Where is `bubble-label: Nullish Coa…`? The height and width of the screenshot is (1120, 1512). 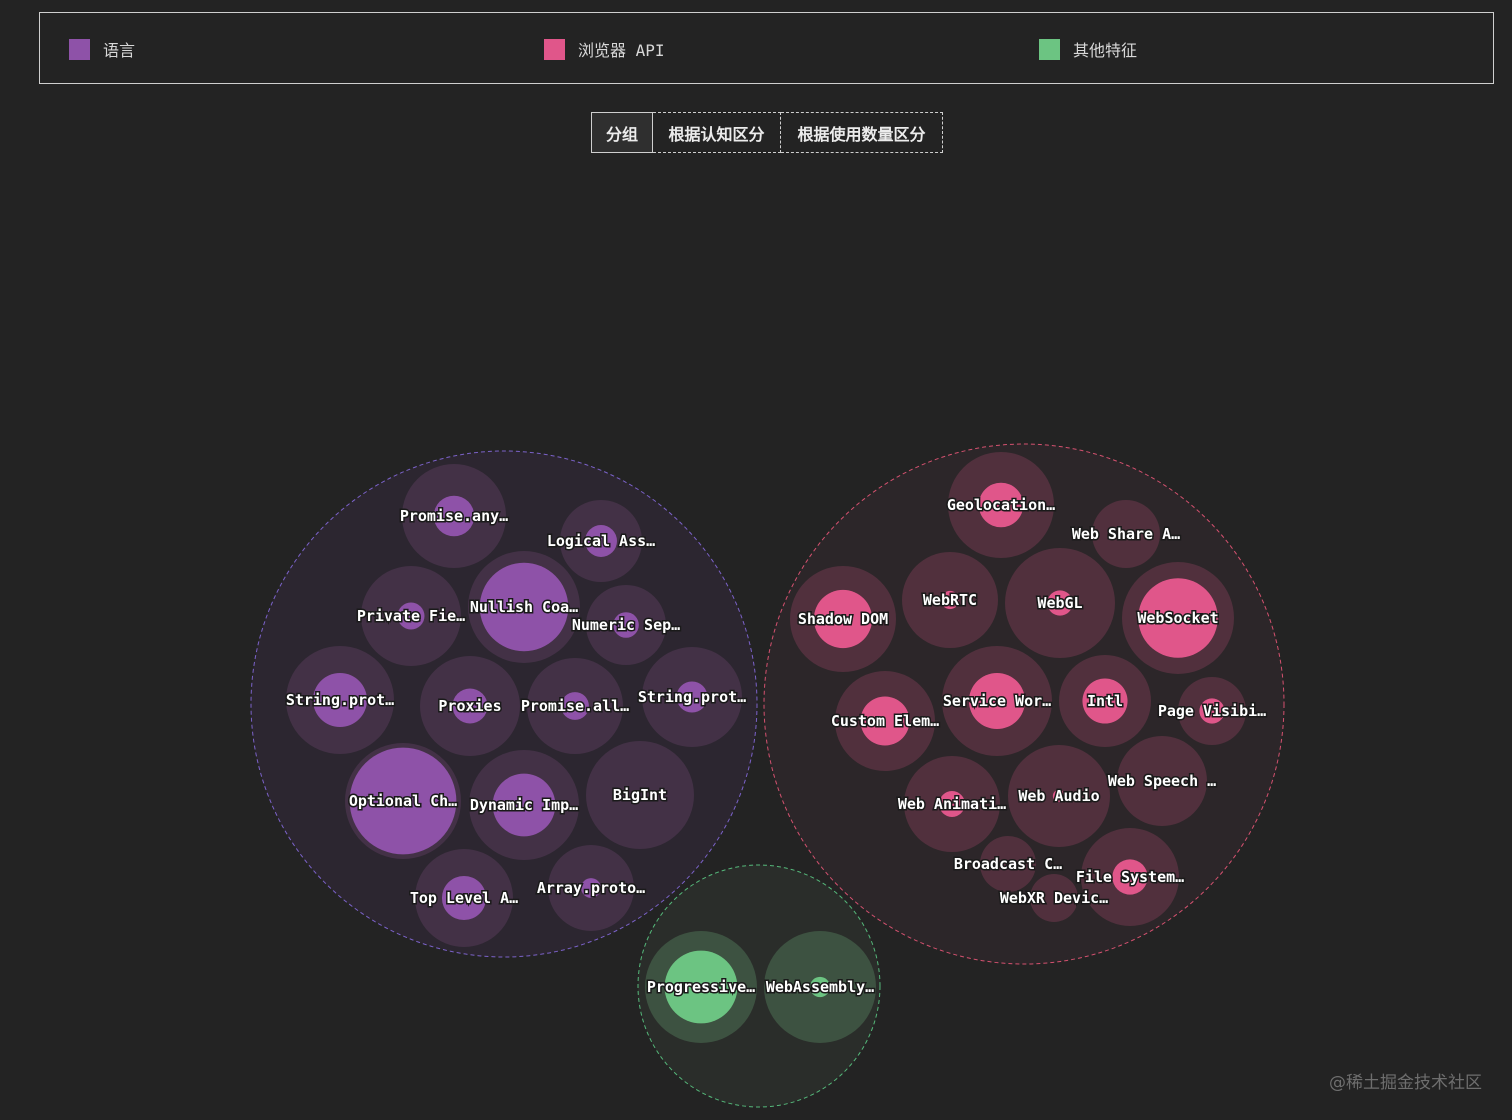
bubble-label: Nullish Coa… is located at coordinates (524, 607).